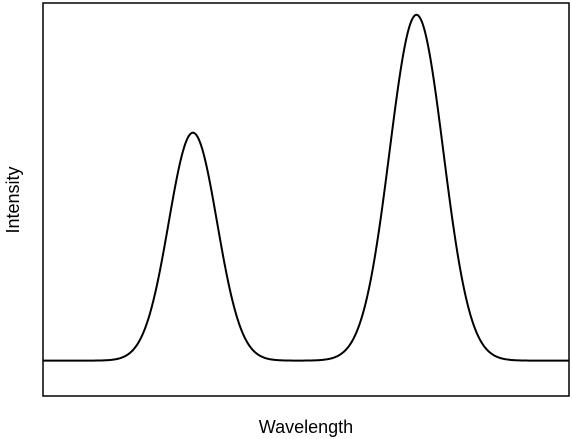 The height and width of the screenshot is (439, 572). I want to click on y-axis-label: Intensity, so click(13, 199).